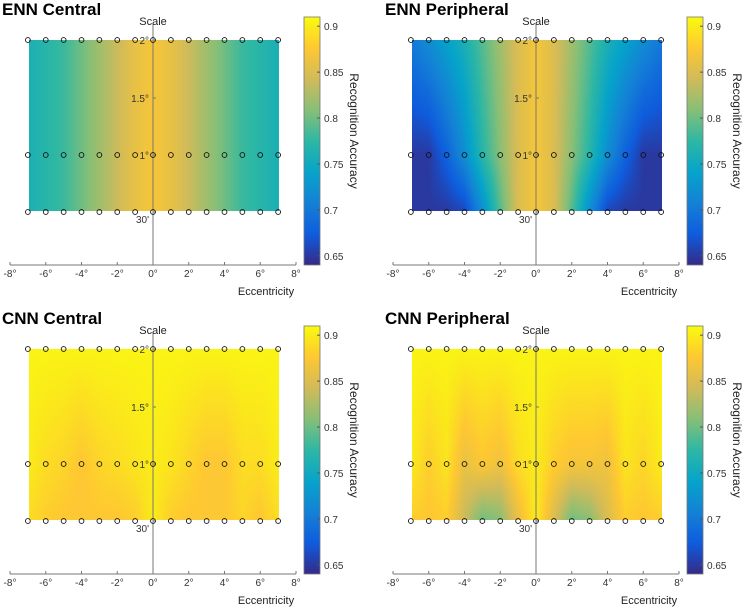 Image resolution: width=747 pixels, height=607 pixels. What do you see at coordinates (608, 274) in the screenshot?
I see `x-tick-label: 4°` at bounding box center [608, 274].